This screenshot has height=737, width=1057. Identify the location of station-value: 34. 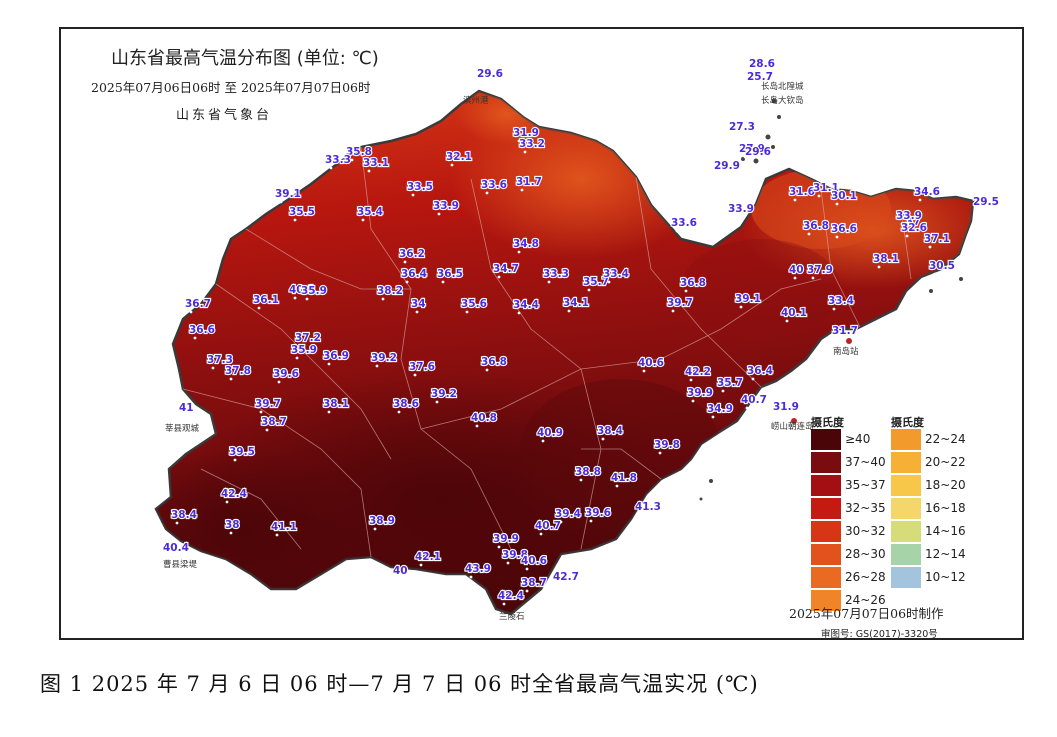
(418, 304).